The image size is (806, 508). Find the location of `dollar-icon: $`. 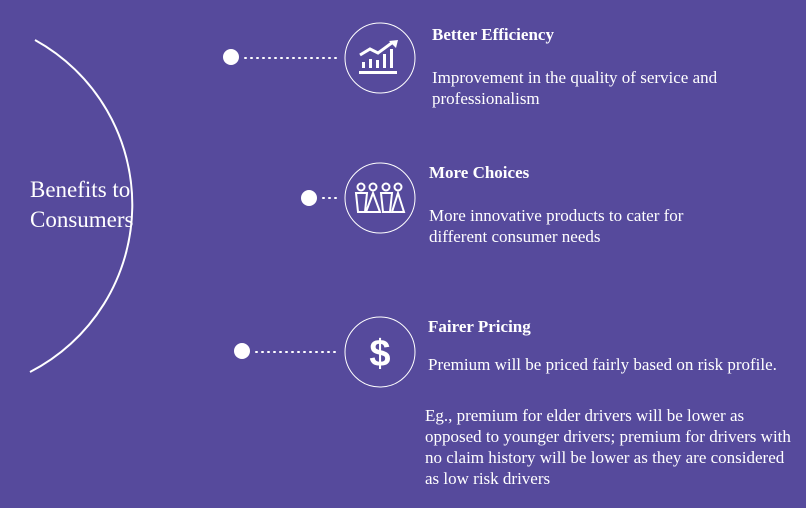

dollar-icon: $ is located at coordinates (379, 354).